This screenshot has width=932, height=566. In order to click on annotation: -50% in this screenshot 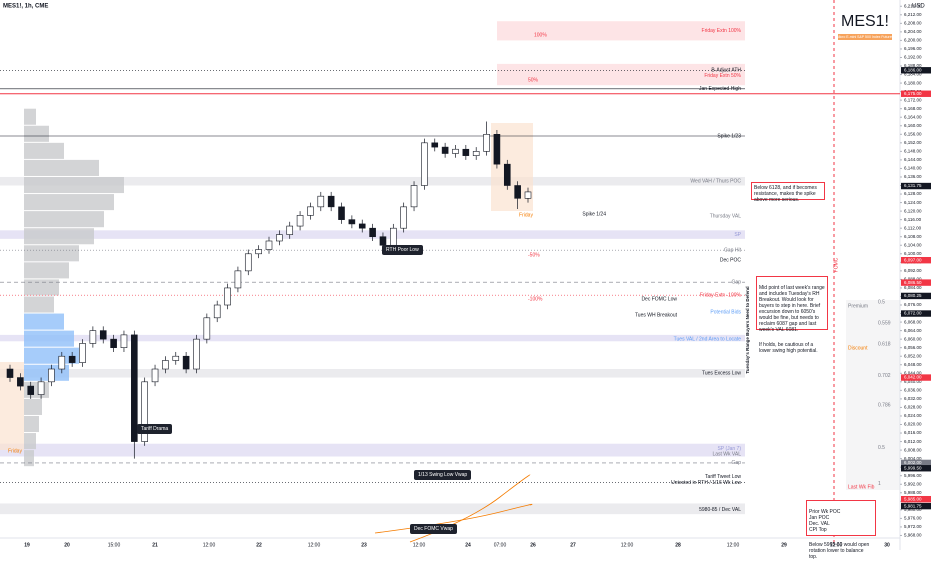, I will do `click(534, 255)`.